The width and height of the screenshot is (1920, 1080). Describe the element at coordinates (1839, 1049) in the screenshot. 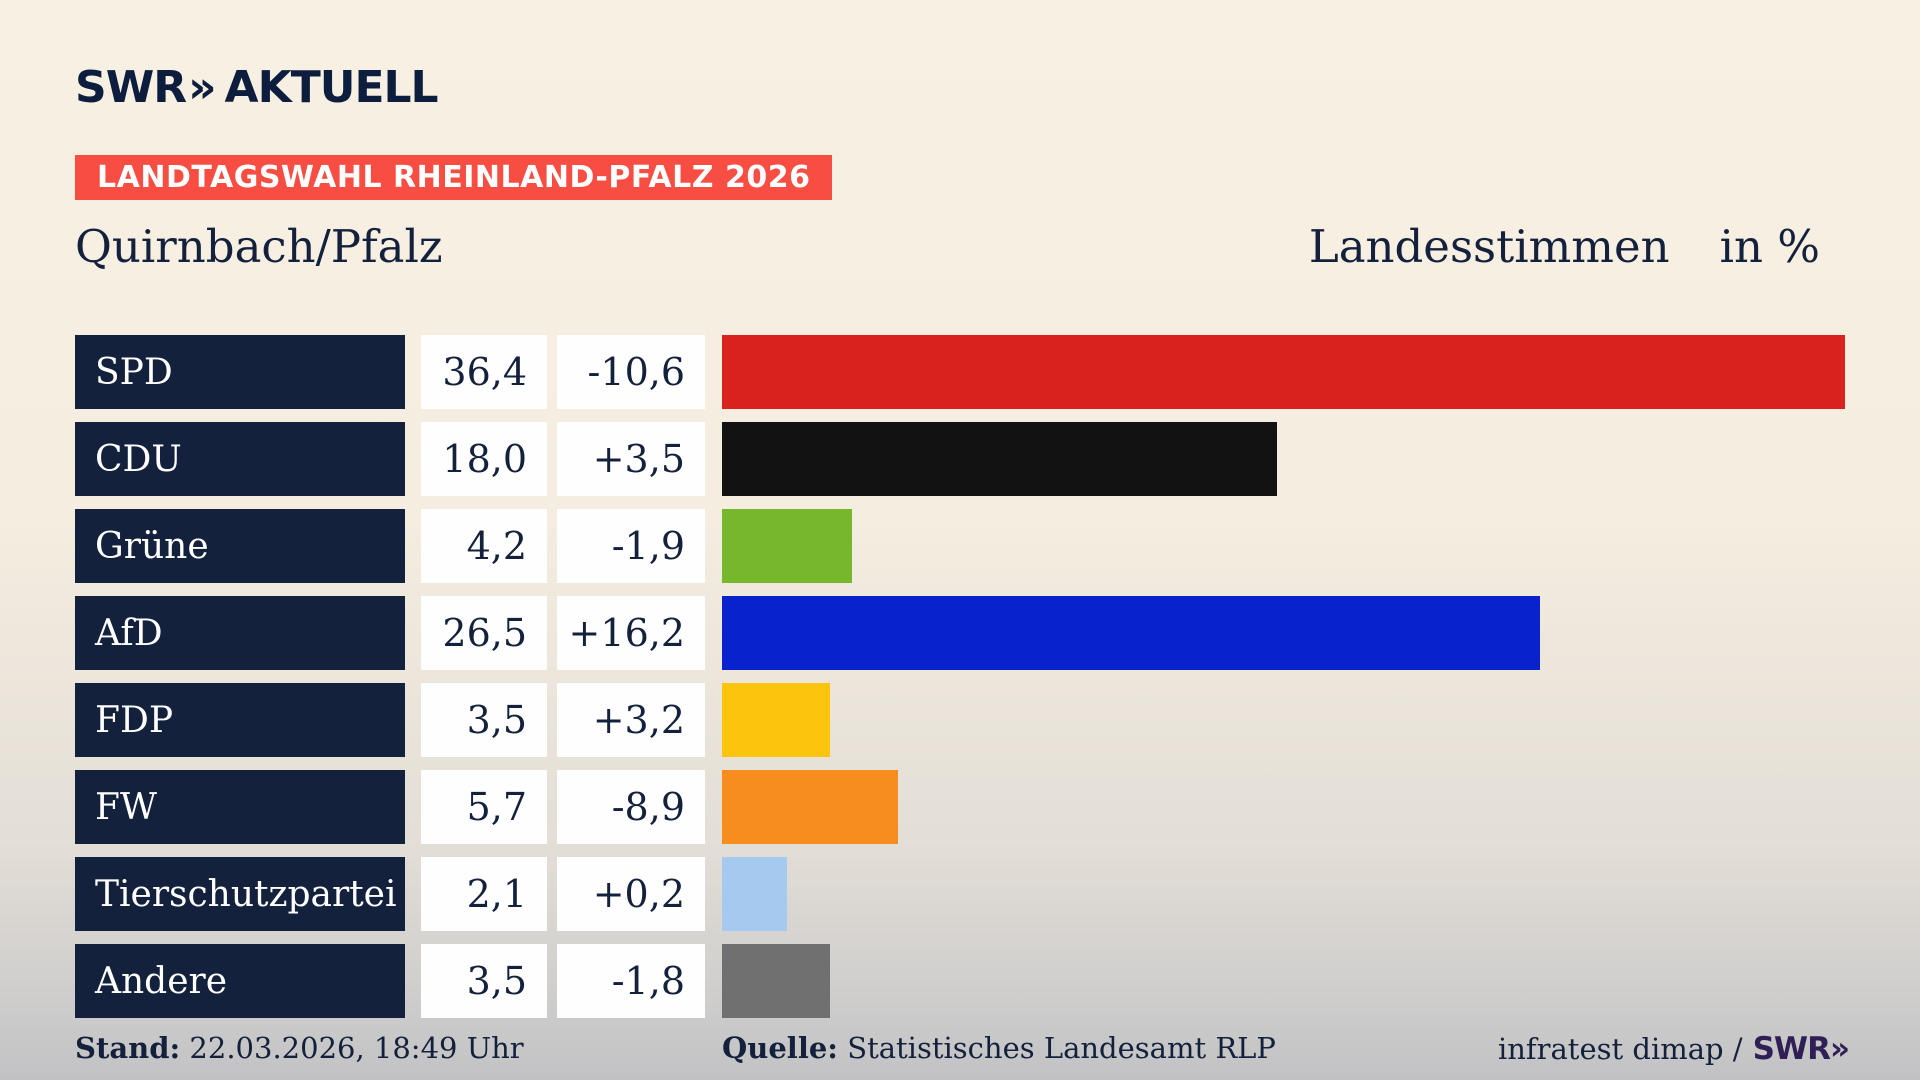

I see `swr-footer-logo-chevrons-icon: »` at that location.